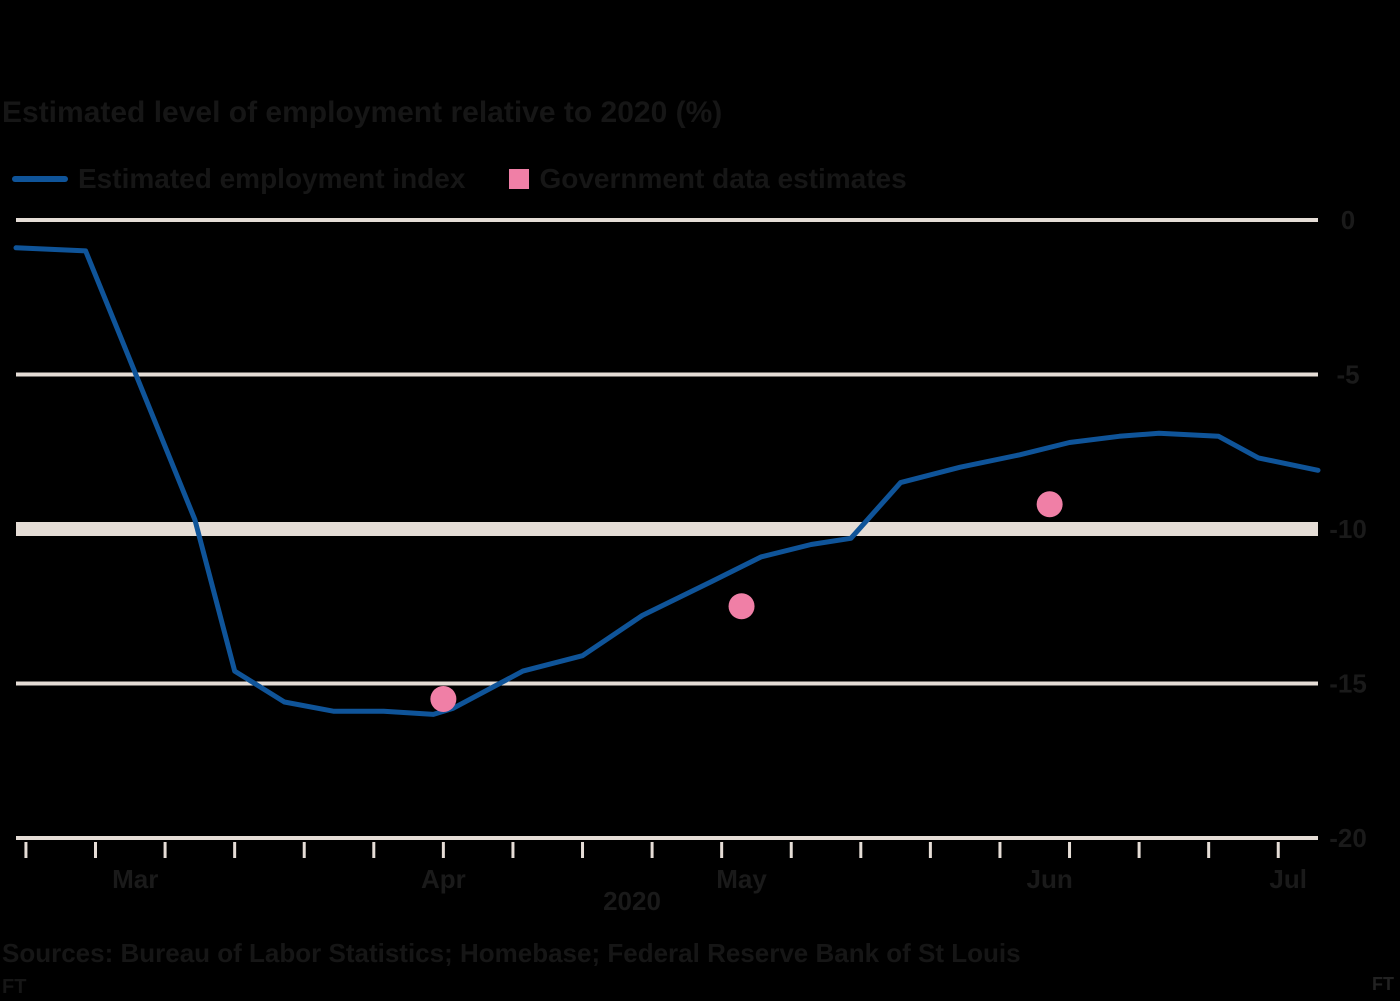  Describe the element at coordinates (519, 179) in the screenshot. I see `legend-square-swatch` at that location.